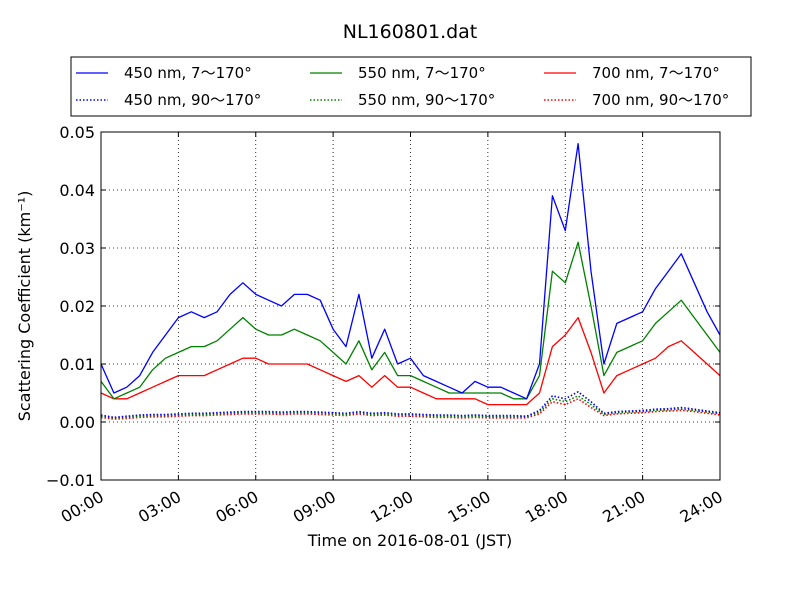 The image size is (800, 600). Describe the element at coordinates (656, 73) in the screenshot. I see `legend-label: 700 nm, 7～170°` at that location.